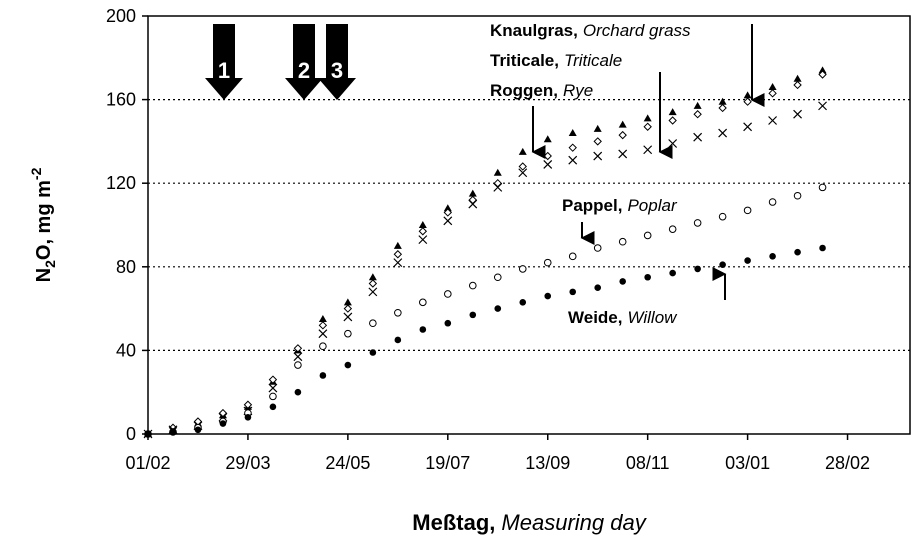 The width and height of the screenshot is (919, 546). I want to click on series-label: Pappel, Poplar, so click(620, 205).